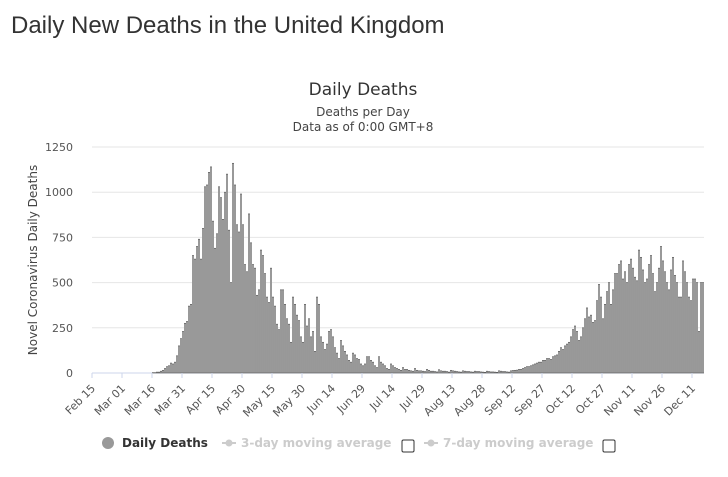 The height and width of the screenshot is (477, 728). Describe the element at coordinates (609, 446) in the screenshot. I see `legend-checkbox` at that location.